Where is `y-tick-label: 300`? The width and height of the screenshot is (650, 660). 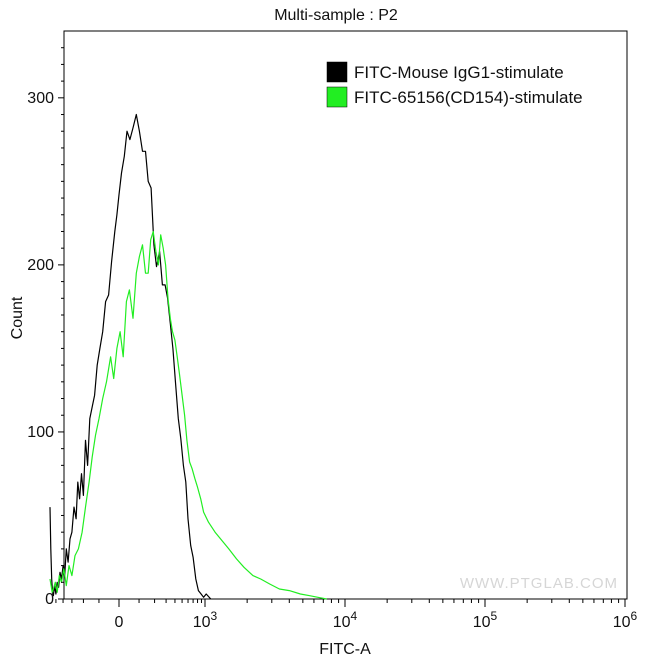 y-tick-label: 300 is located at coordinates (40, 98).